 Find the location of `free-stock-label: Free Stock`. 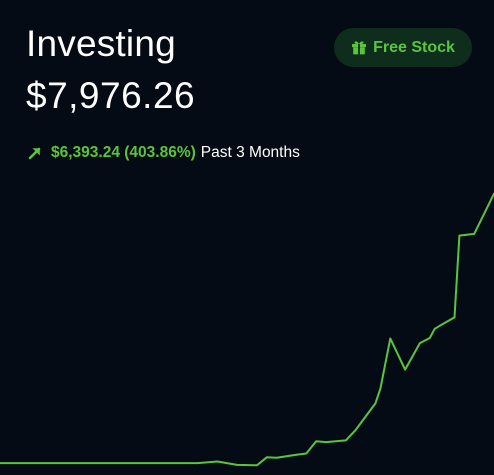

free-stock-label: Free Stock is located at coordinates (414, 47).